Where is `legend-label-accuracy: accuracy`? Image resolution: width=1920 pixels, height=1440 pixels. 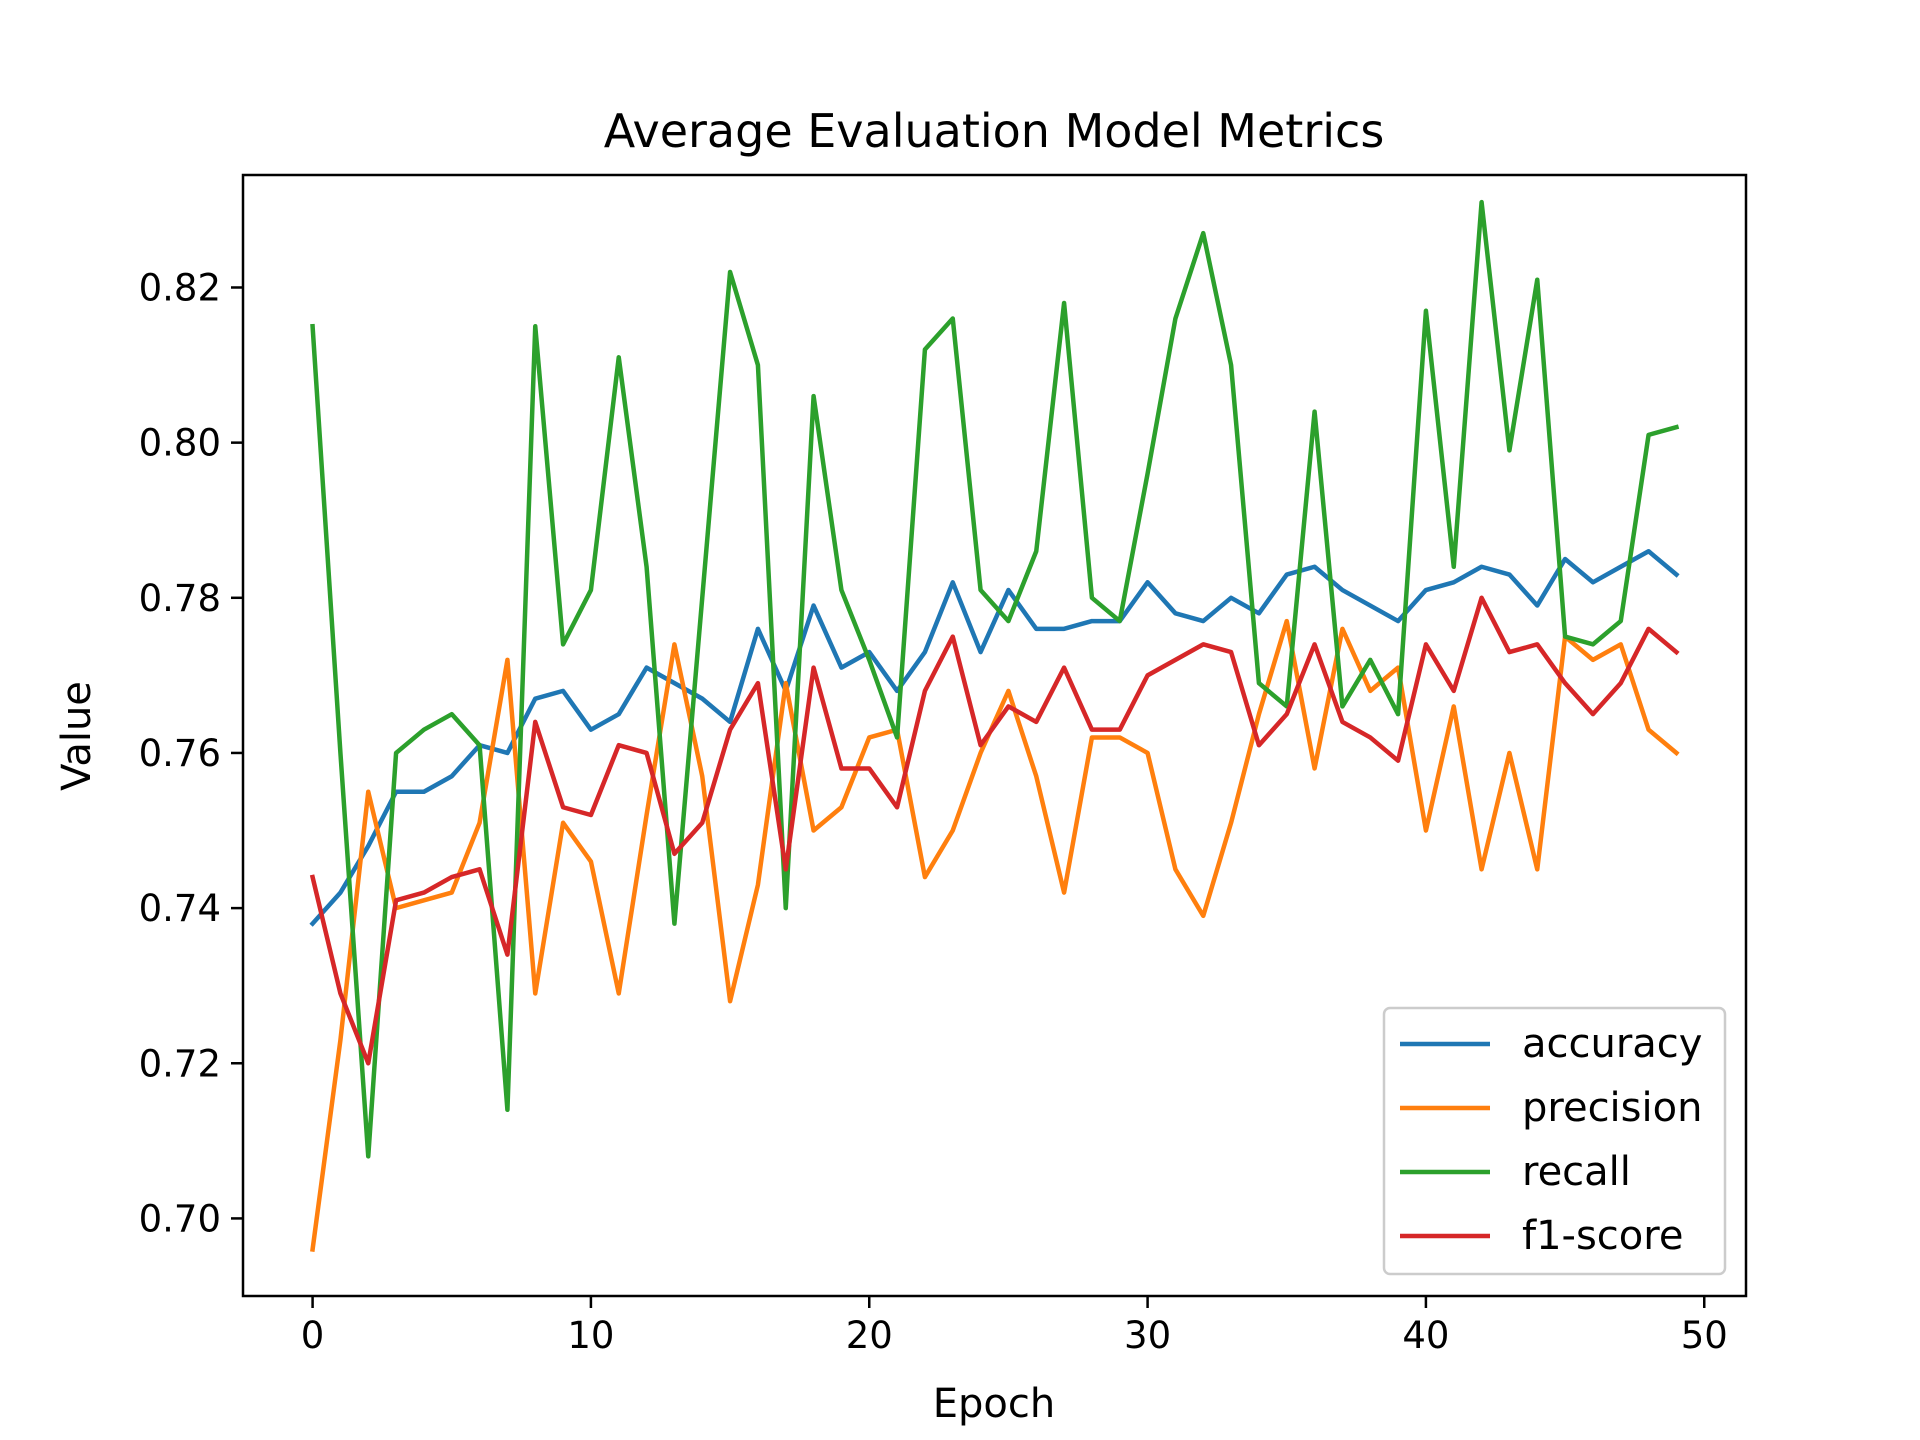
legend-label-accuracy: accuracy is located at coordinates (1612, 1044).